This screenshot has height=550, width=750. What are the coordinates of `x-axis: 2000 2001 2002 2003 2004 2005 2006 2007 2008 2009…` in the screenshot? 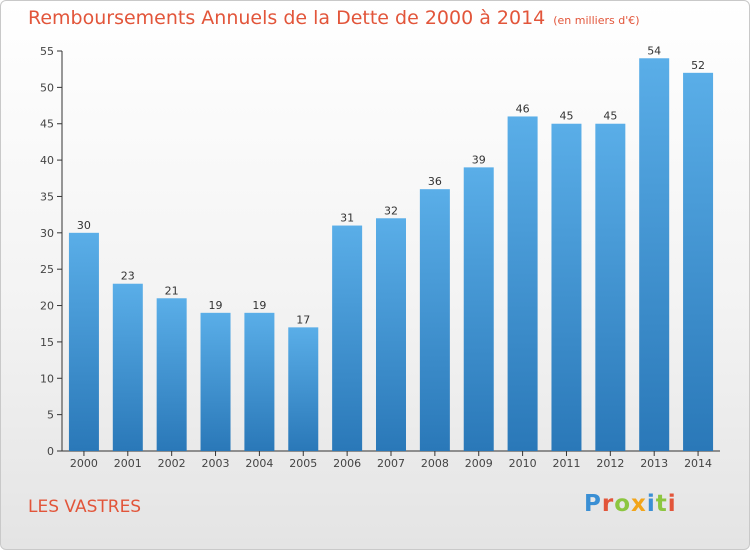 It's located at (391, 460).